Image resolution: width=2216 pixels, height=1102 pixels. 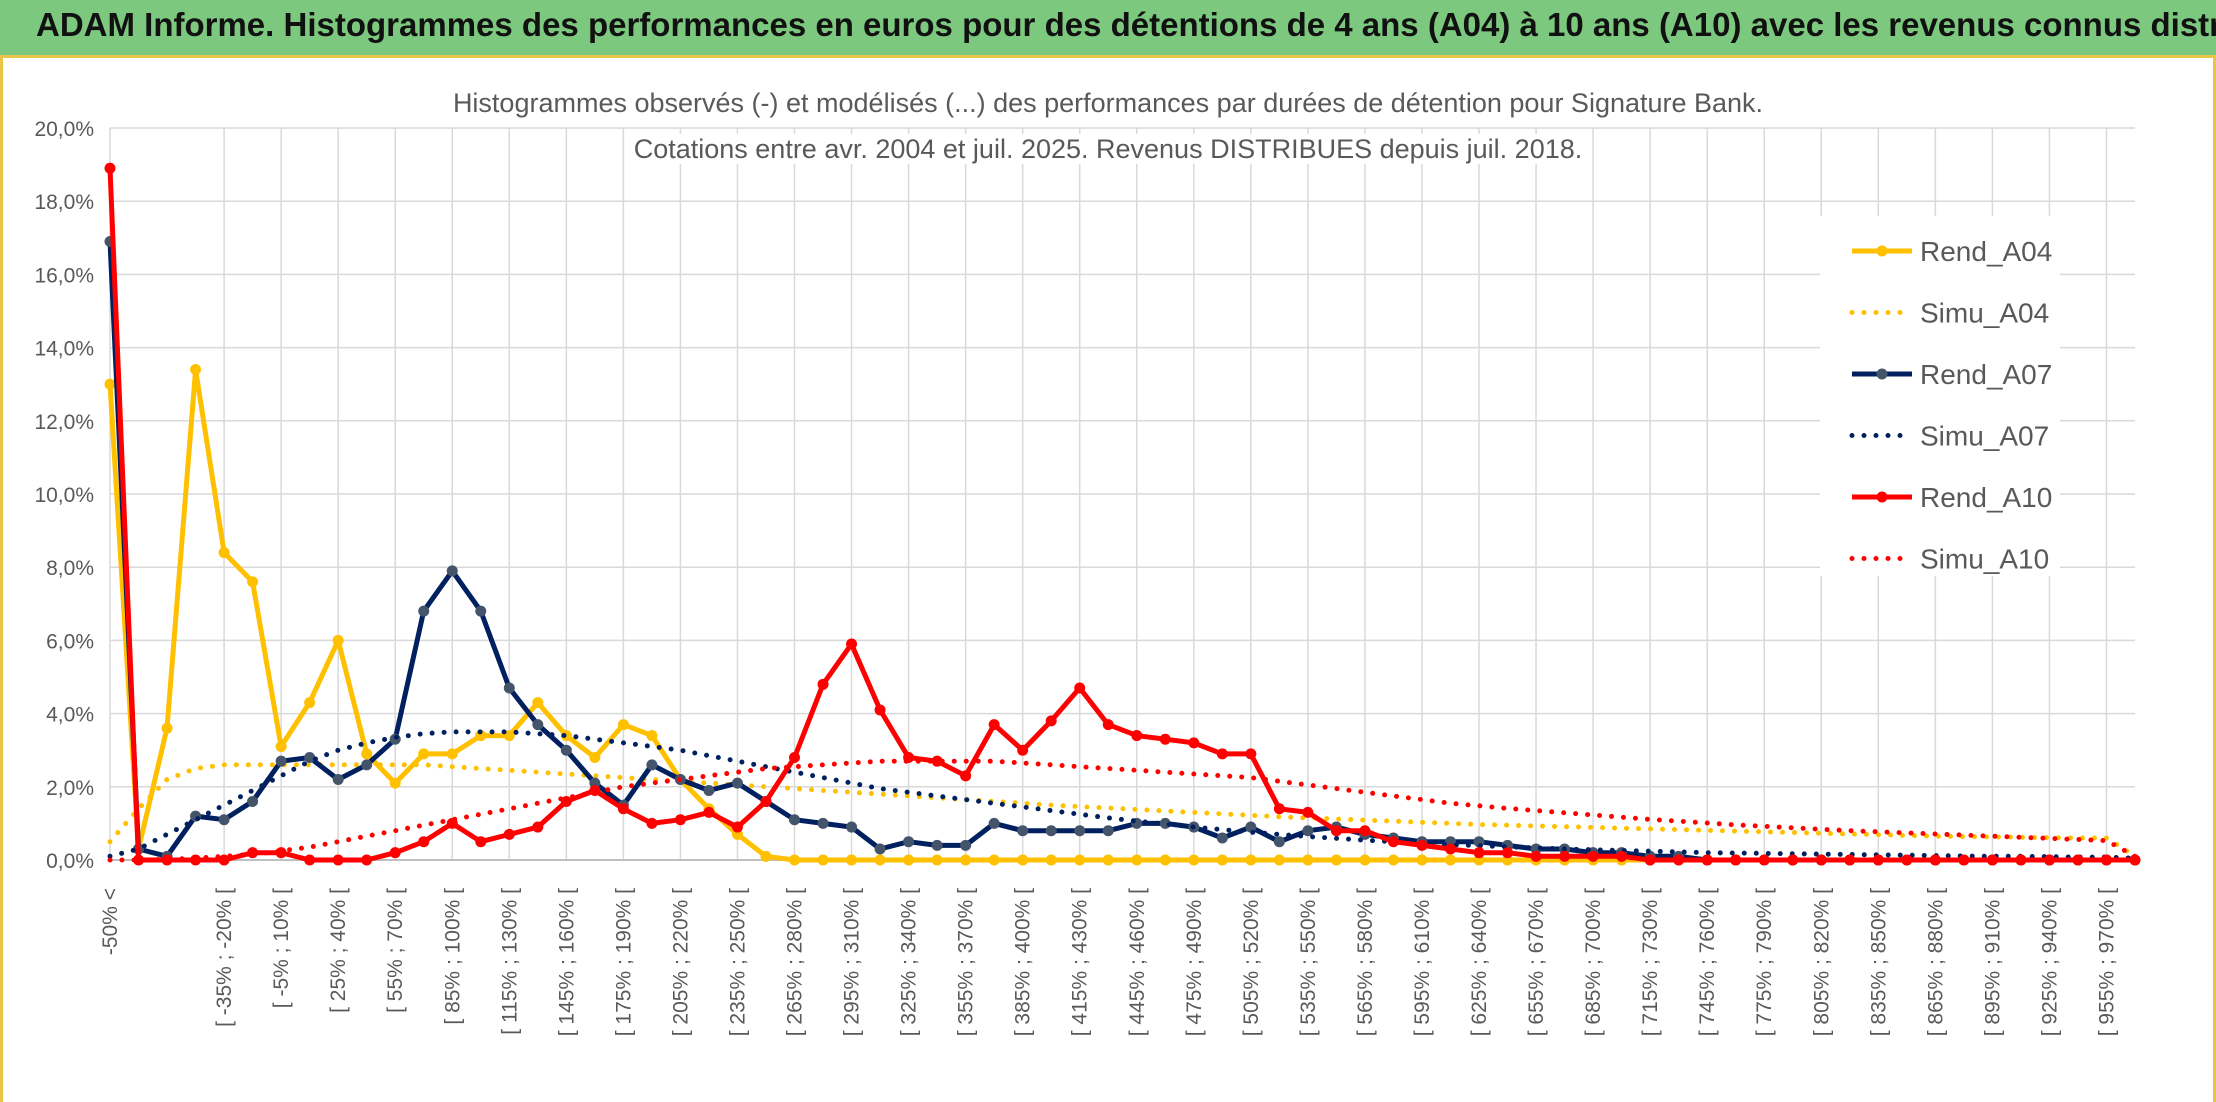 I want to click on legend-label-simu-a10: Simu_A10, so click(x=1984, y=559).